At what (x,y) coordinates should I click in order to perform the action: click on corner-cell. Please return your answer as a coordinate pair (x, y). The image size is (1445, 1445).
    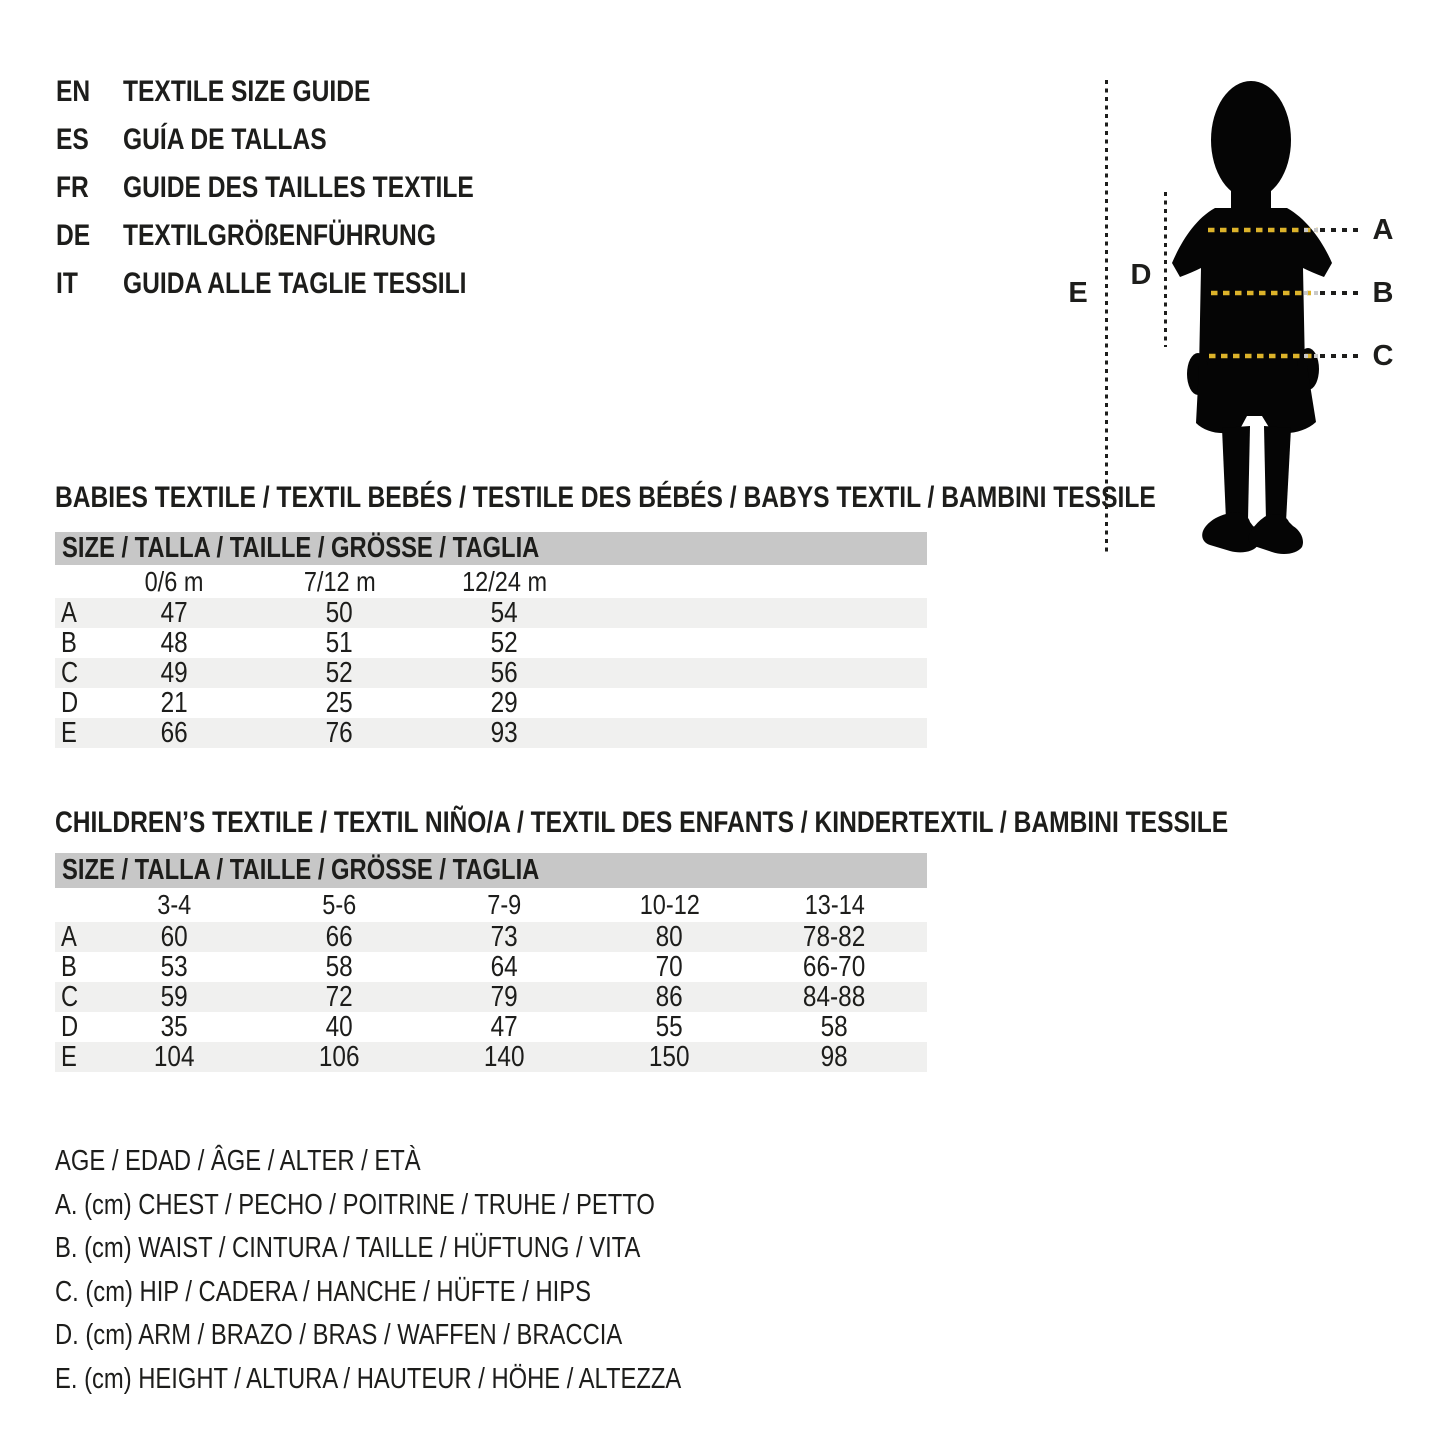
    Looking at the image, I should click on (73, 905).